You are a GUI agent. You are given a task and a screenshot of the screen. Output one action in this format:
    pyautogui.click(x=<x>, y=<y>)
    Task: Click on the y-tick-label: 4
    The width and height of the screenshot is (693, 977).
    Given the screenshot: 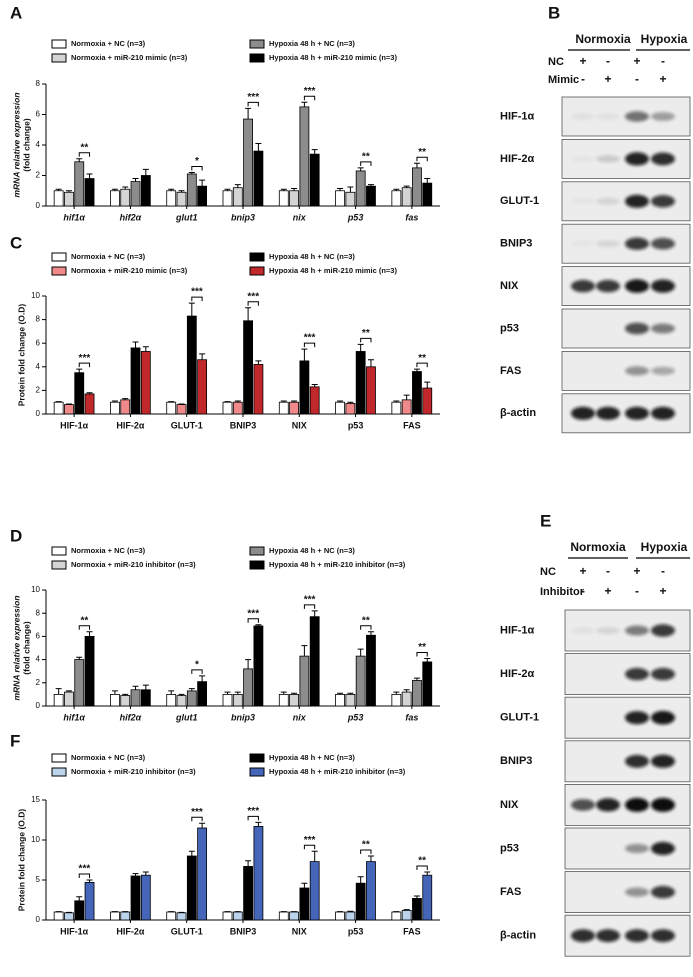 What is the action you would take?
    pyautogui.click(x=38, y=144)
    